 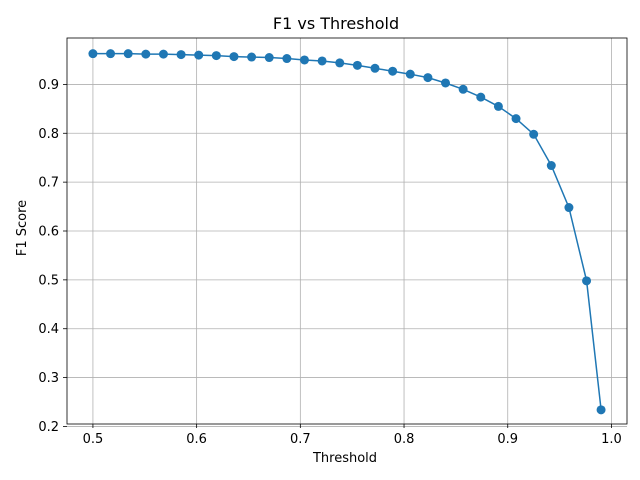 What do you see at coordinates (48, 427) in the screenshot?
I see `y-tick-label: 0.2` at bounding box center [48, 427].